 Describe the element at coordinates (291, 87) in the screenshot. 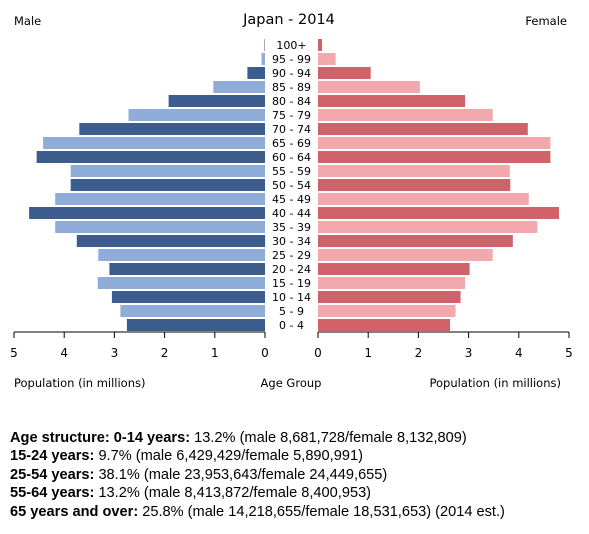

I see `age-group-label: 85 - 89` at that location.